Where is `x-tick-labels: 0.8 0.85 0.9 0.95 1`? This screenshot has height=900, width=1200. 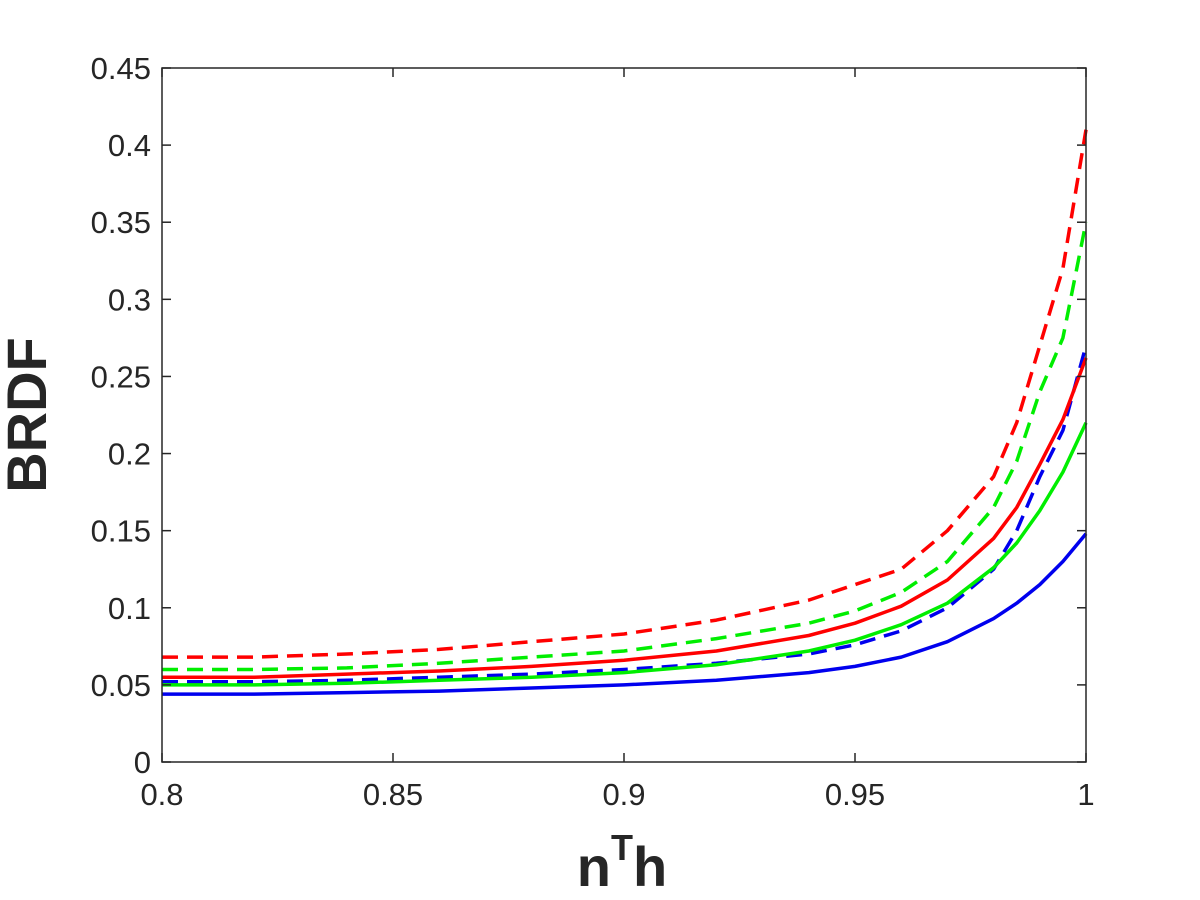
x-tick-labels: 0.8 0.85 0.9 0.95 1 is located at coordinates (617, 794).